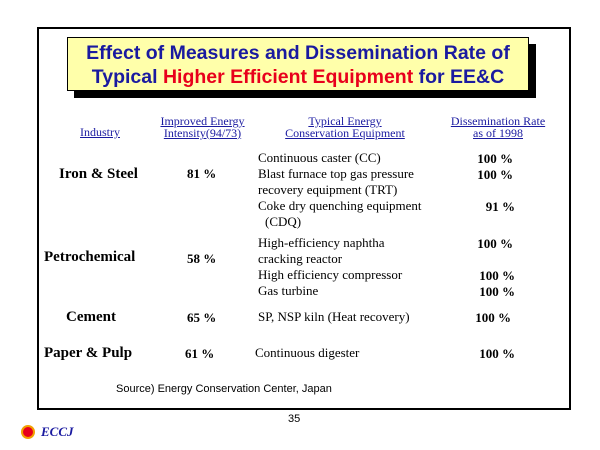  I want to click on header-equipment-line-1: Typical Energy, so click(345, 121).